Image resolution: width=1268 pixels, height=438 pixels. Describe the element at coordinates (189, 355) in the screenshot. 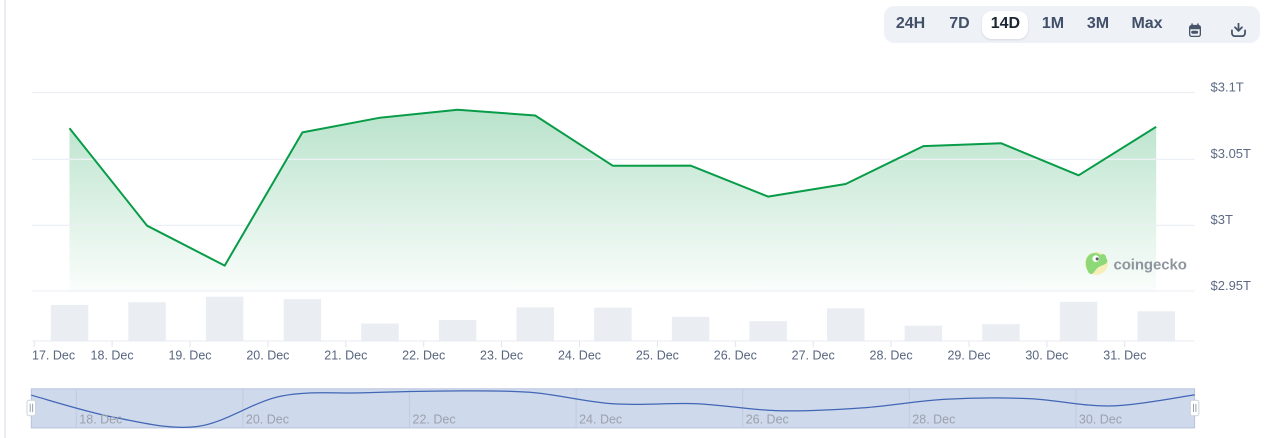

I see `svg-text: 19. Dec` at that location.